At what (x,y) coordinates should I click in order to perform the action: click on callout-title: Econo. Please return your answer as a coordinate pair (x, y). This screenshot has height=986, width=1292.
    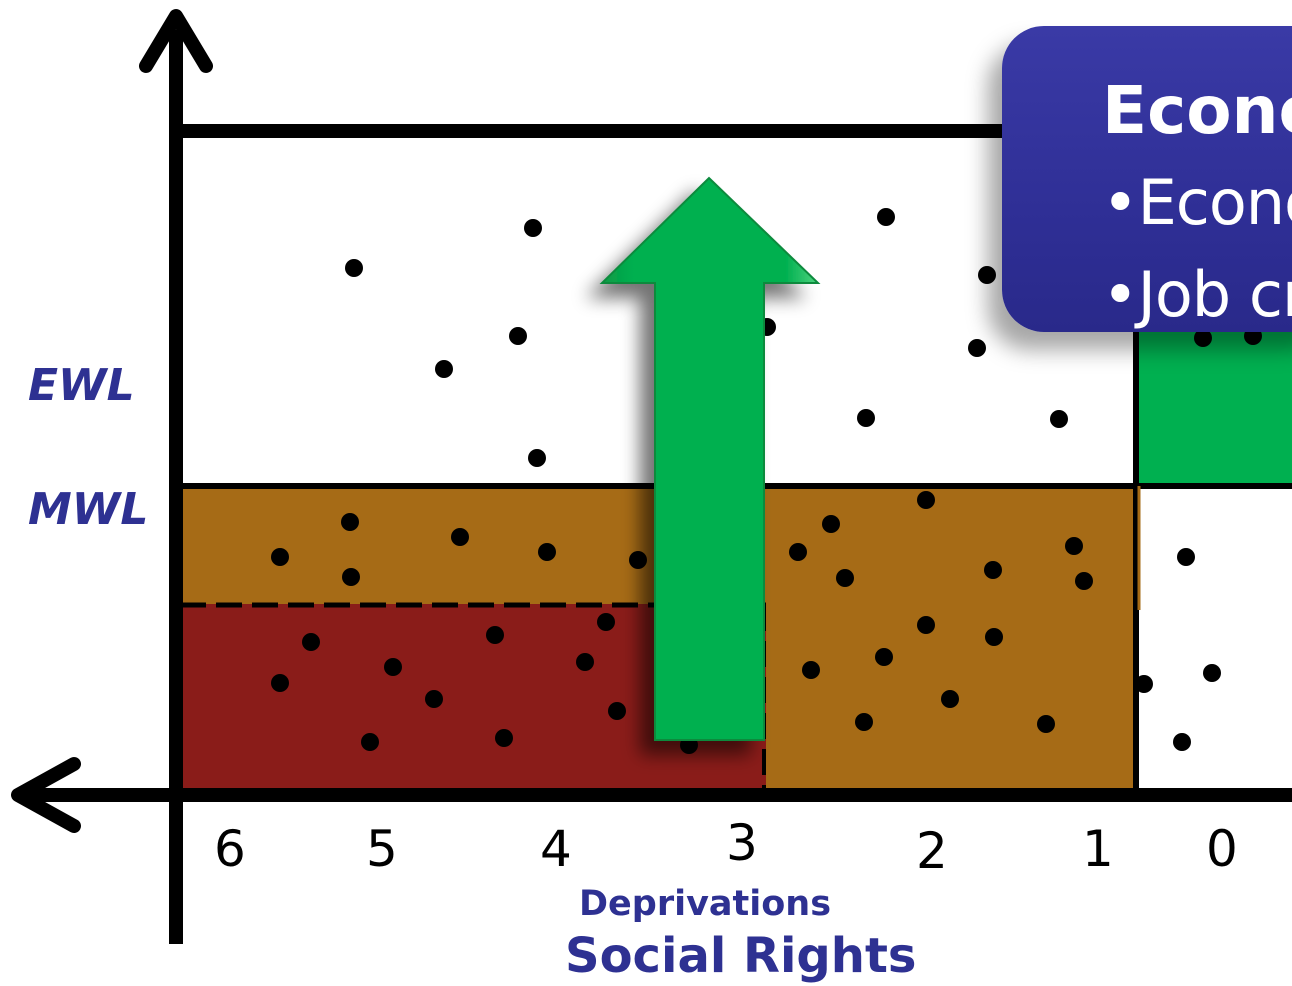
    Looking at the image, I should click on (1197, 110).